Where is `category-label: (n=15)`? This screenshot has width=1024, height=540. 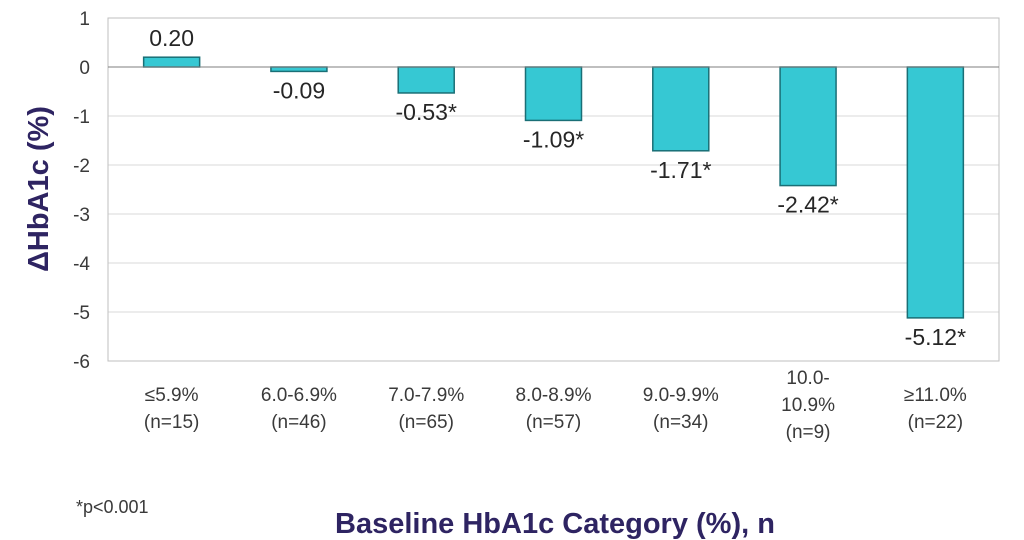 category-label: (n=15) is located at coordinates (171, 422).